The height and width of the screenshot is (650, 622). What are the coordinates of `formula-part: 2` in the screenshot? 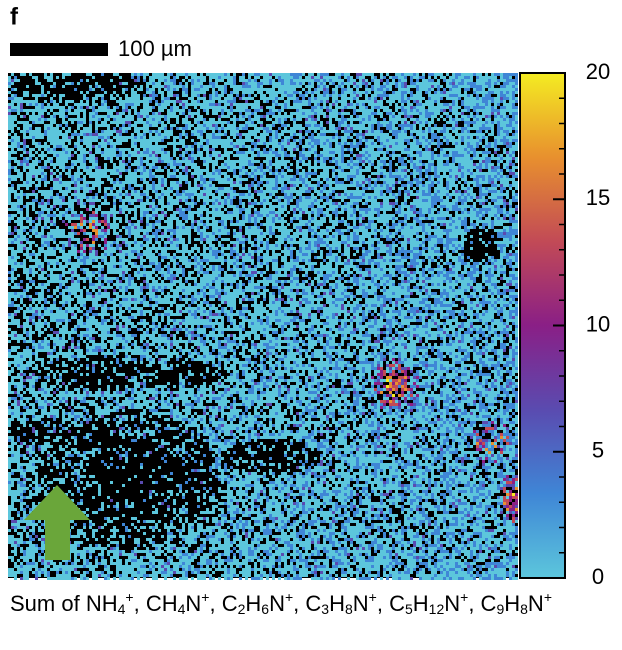 It's located at (241, 609).